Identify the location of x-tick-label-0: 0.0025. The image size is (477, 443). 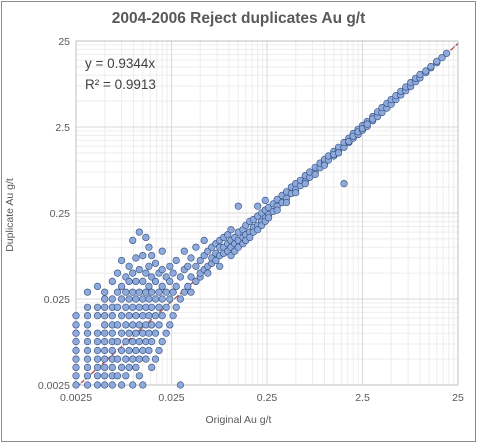
(76, 398).